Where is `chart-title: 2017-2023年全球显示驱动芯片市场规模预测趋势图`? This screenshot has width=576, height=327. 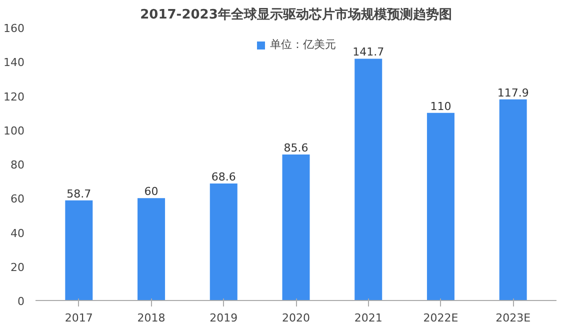 chart-title: 2017-2023年全球显示驱动芯片市场规模预测趋势图 is located at coordinates (296, 14).